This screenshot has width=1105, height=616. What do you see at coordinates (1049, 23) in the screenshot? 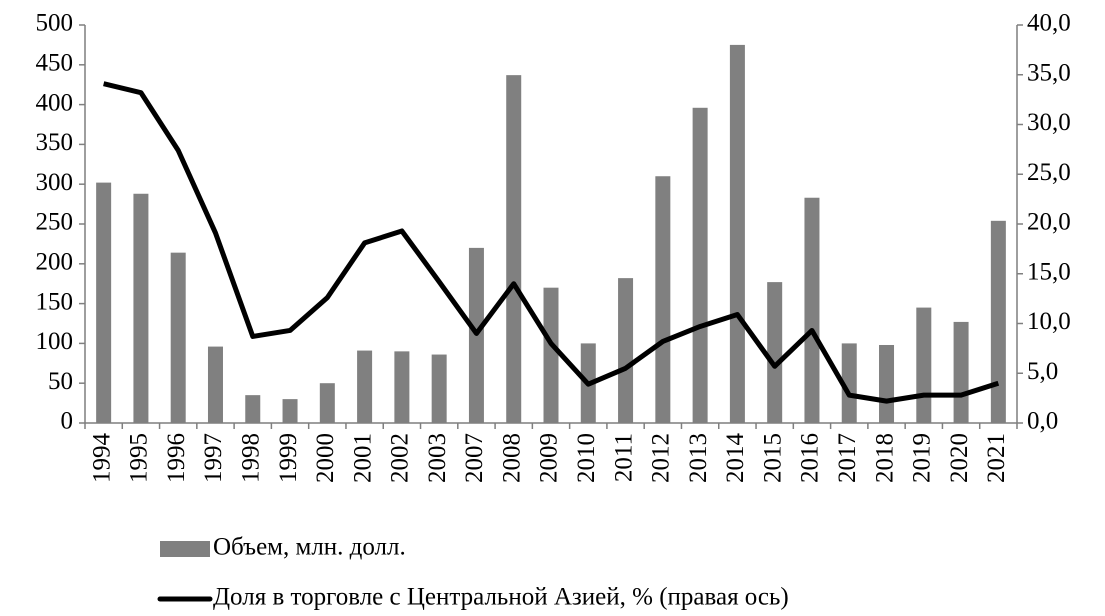
I see `y2-tick-label: 40,0` at bounding box center [1049, 23].